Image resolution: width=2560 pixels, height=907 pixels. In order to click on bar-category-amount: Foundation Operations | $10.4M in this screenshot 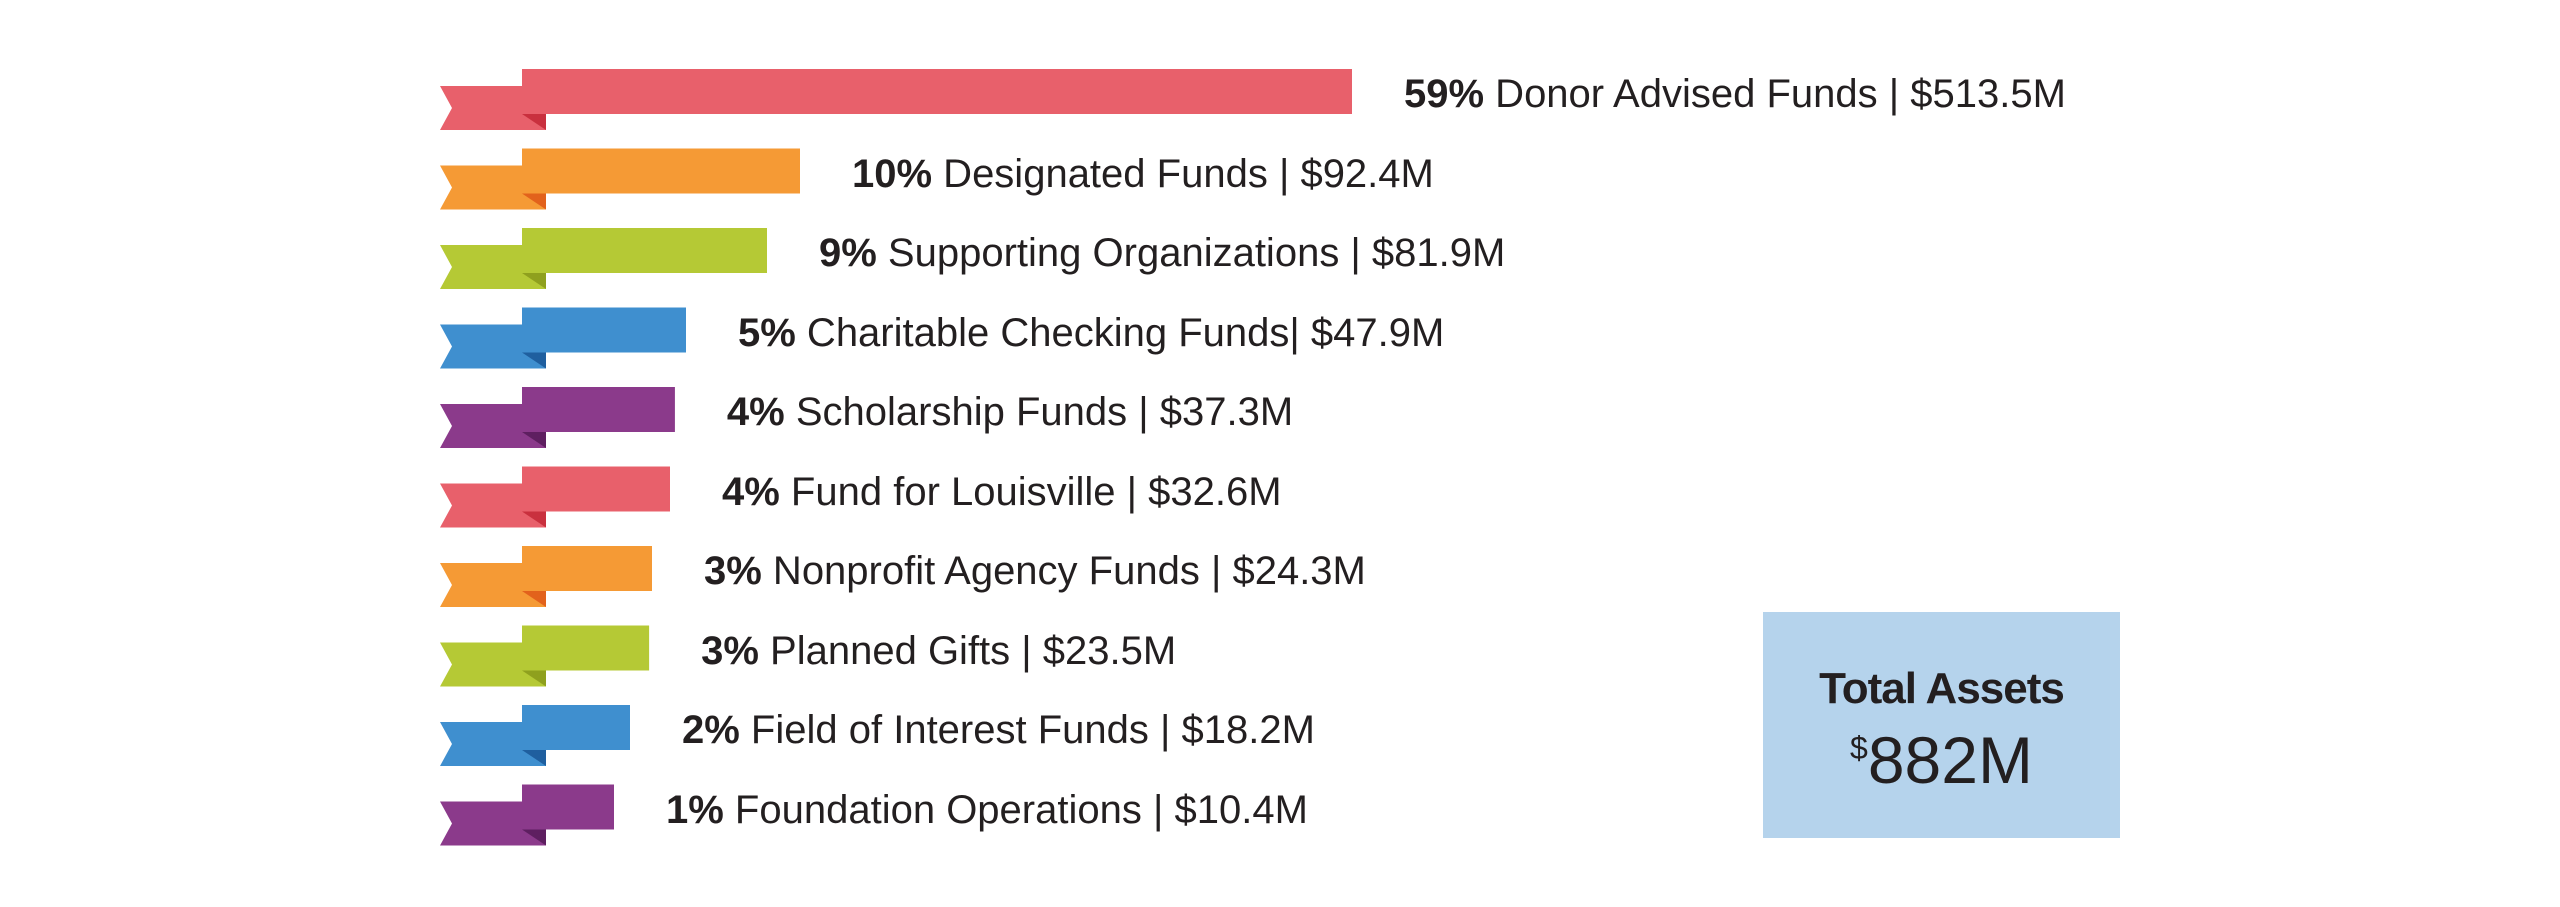, I will do `click(1015, 809)`.